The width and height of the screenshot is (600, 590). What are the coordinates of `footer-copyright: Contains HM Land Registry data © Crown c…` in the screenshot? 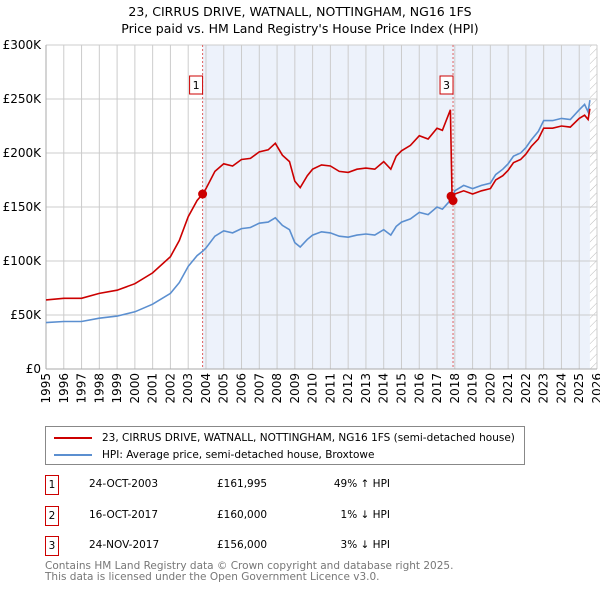 It's located at (249, 566).